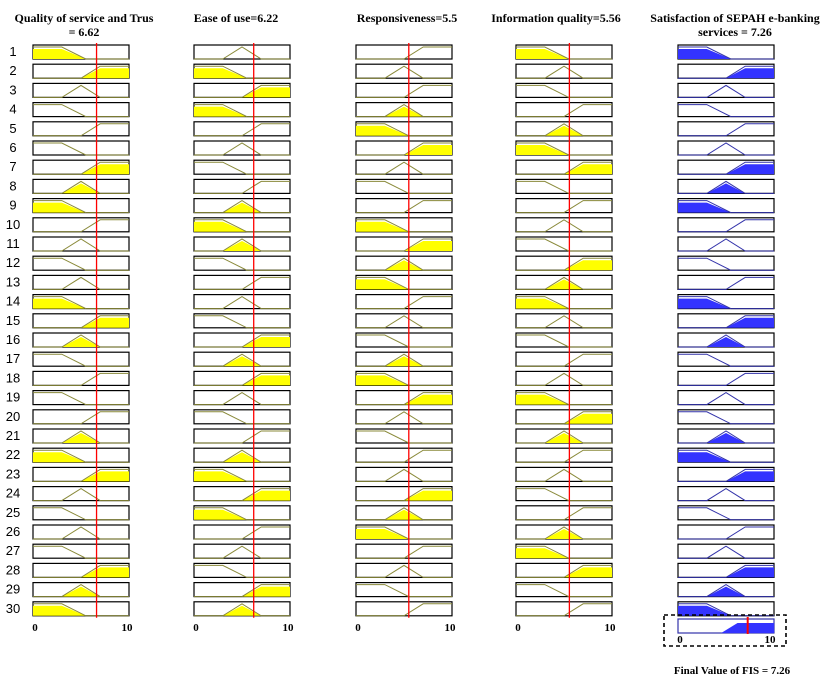 The height and width of the screenshot is (679, 825). I want to click on aggregate-output: 0 10, so click(725, 630).